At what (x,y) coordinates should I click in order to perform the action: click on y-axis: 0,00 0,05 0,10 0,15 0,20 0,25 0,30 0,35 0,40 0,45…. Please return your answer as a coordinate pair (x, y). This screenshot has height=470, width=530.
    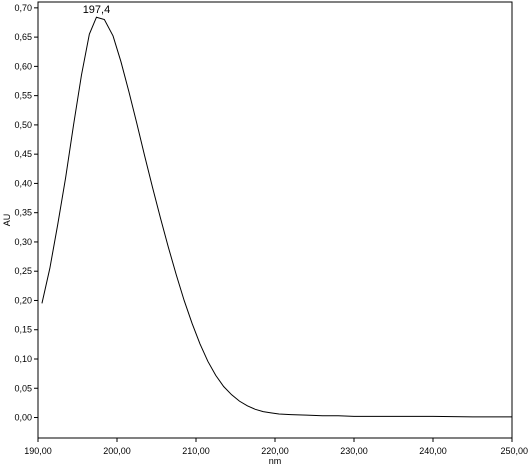
    Looking at the image, I should click on (26, 213).